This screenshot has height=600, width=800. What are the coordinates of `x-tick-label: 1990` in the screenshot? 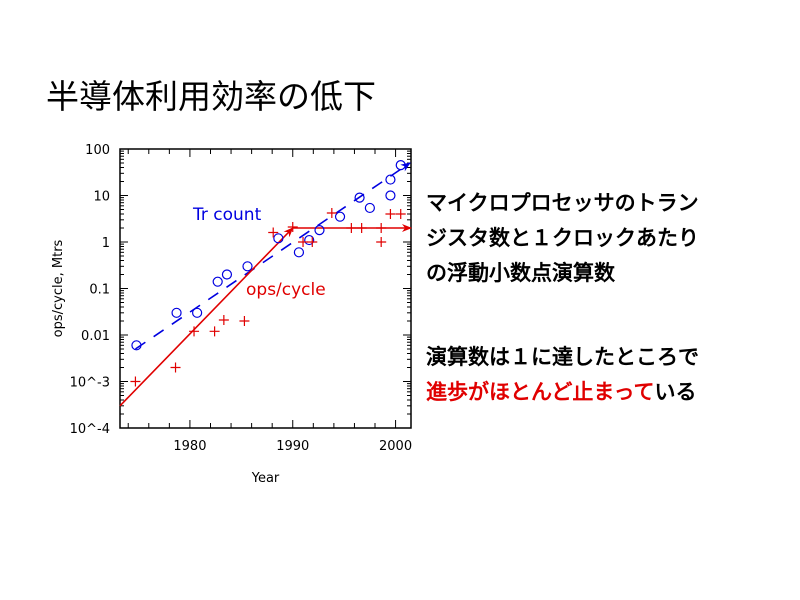 It's located at (292, 446).